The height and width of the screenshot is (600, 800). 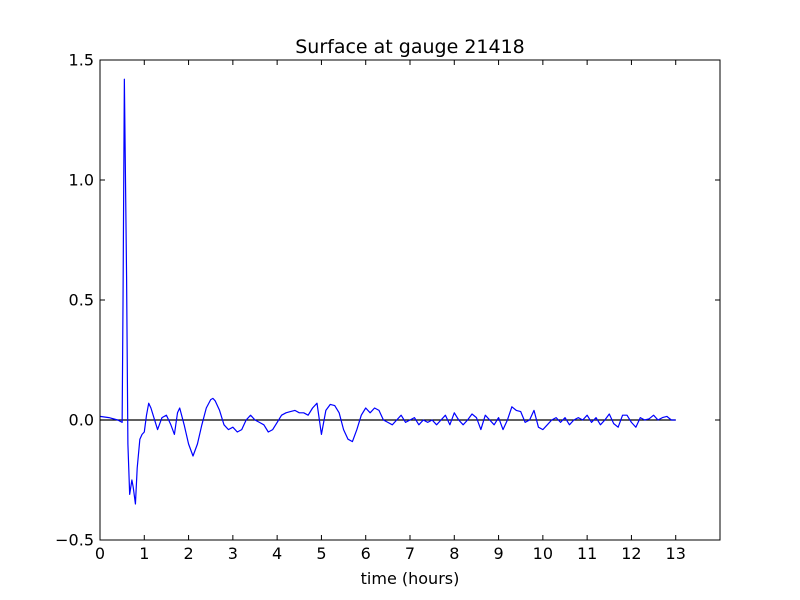 What do you see at coordinates (410, 553) in the screenshot?
I see `x-tick-label: 7` at bounding box center [410, 553].